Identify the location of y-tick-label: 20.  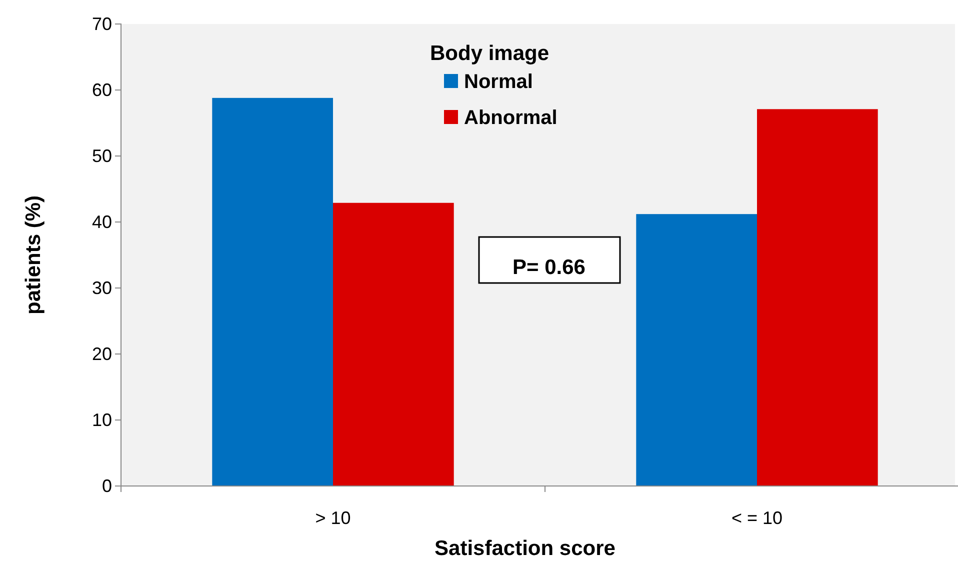
(102, 354).